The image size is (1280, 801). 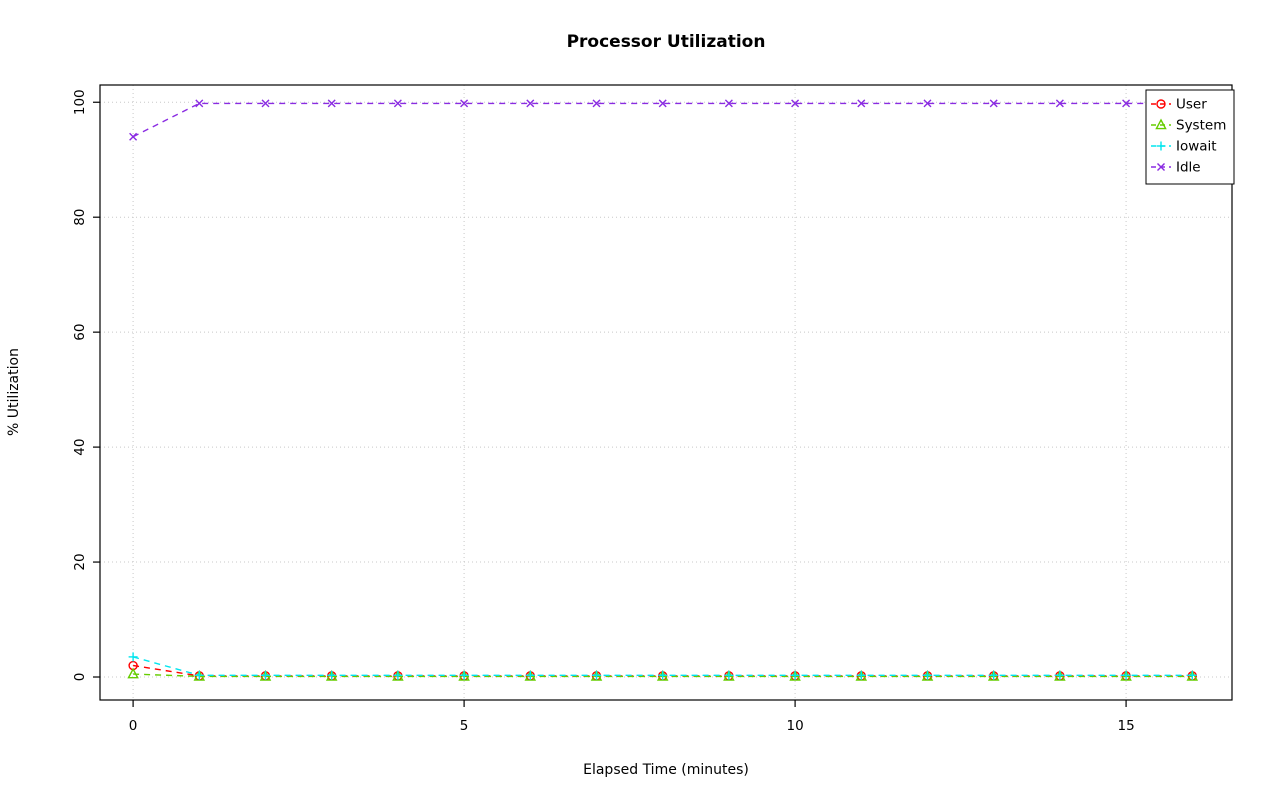 What do you see at coordinates (1196, 147) in the screenshot?
I see `legend-label-iowait: Iowait` at bounding box center [1196, 147].